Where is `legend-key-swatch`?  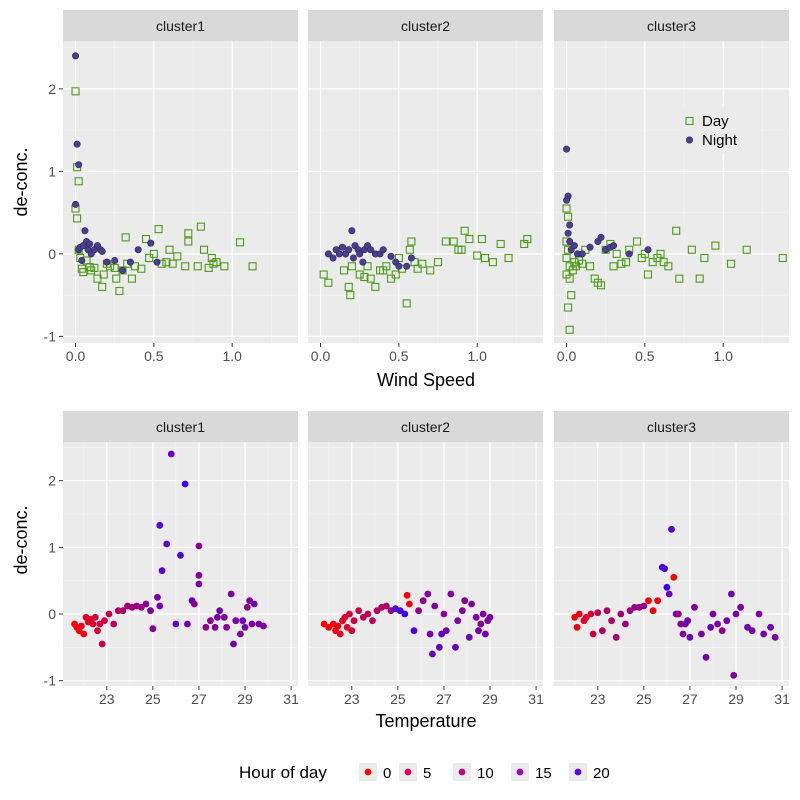 legend-key-swatch is located at coordinates (578, 772).